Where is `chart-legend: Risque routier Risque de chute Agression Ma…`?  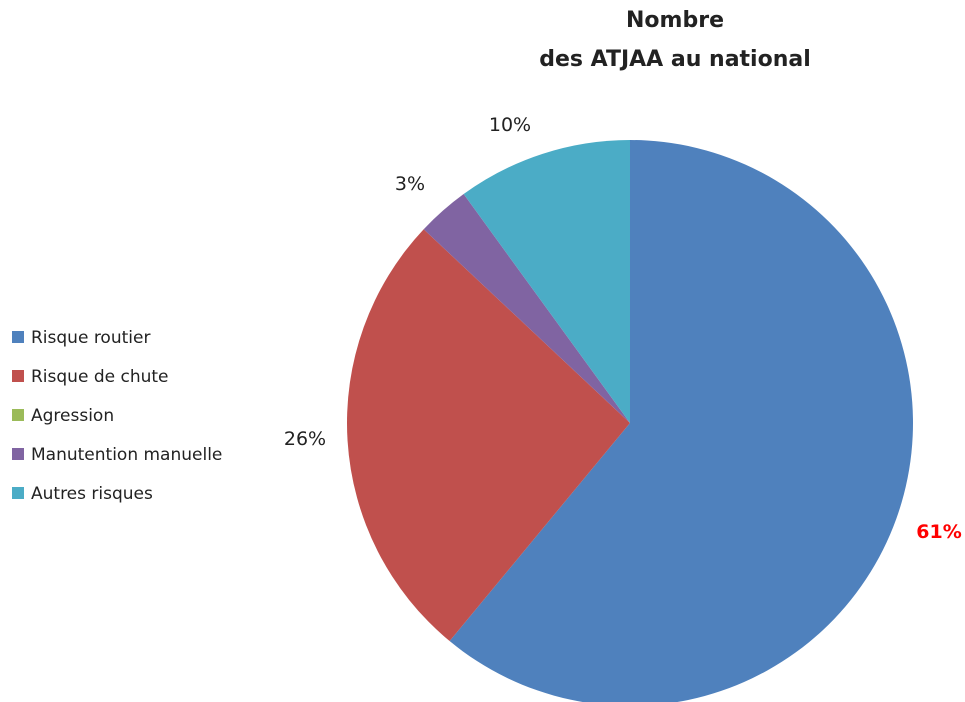
chart-legend: Risque routier Risque de chute Agression Ma… is located at coordinates (117, 416).